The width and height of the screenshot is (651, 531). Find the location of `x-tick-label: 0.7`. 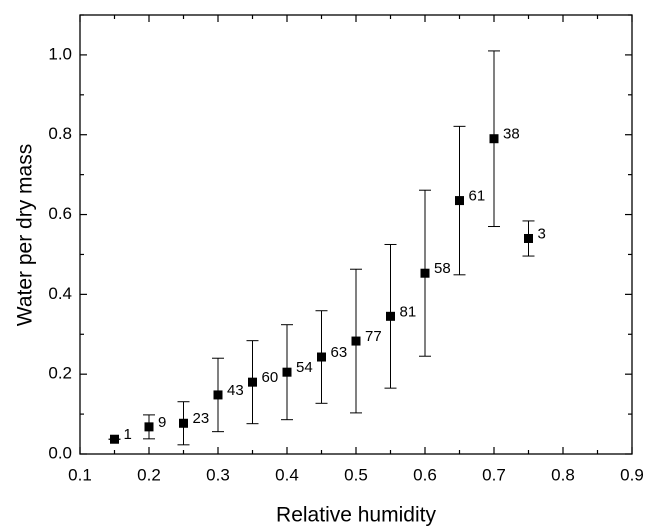

x-tick-label: 0.7 is located at coordinates (494, 474).